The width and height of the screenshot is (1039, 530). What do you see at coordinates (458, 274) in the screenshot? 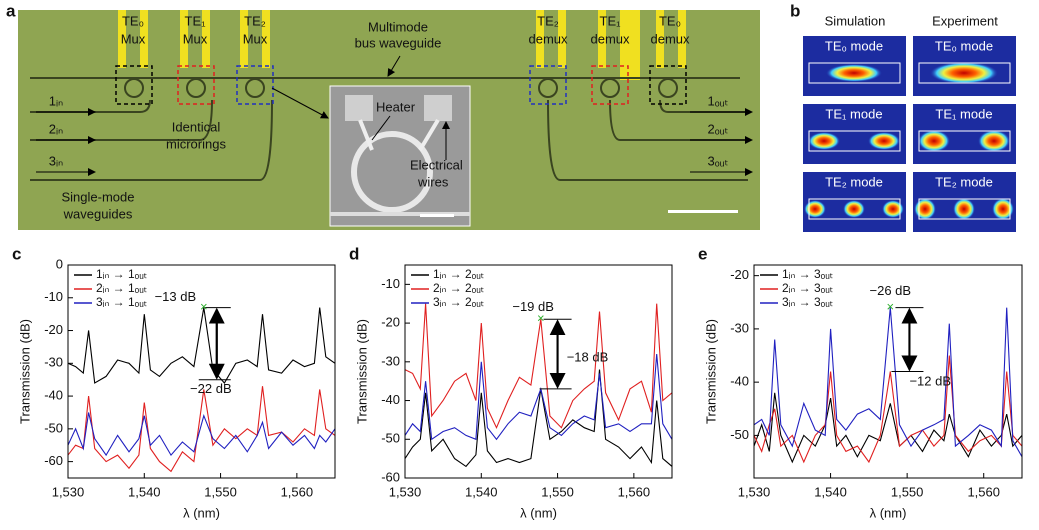
I see `legend-label: 1ᵢₙ → 2ₒᵤₜ` at bounding box center [458, 274].